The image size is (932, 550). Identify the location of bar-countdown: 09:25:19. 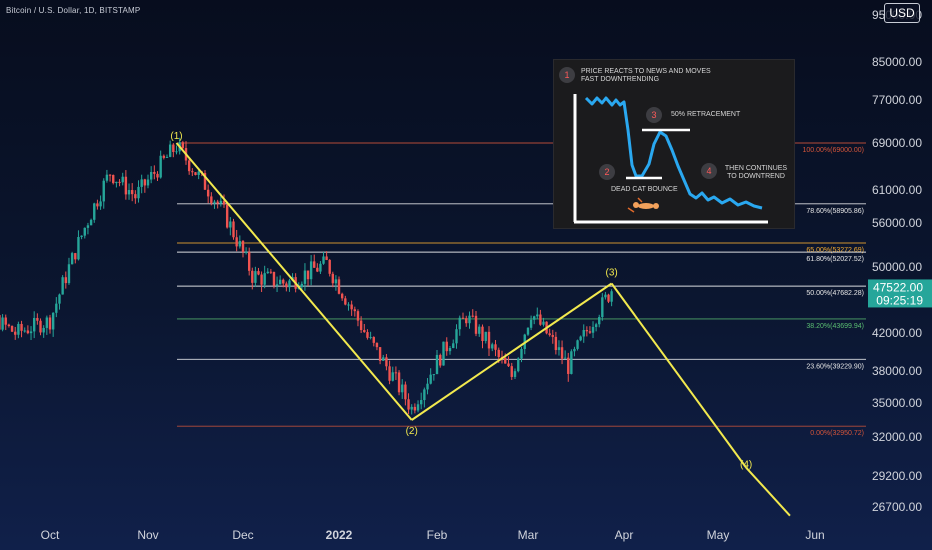
(899, 300).